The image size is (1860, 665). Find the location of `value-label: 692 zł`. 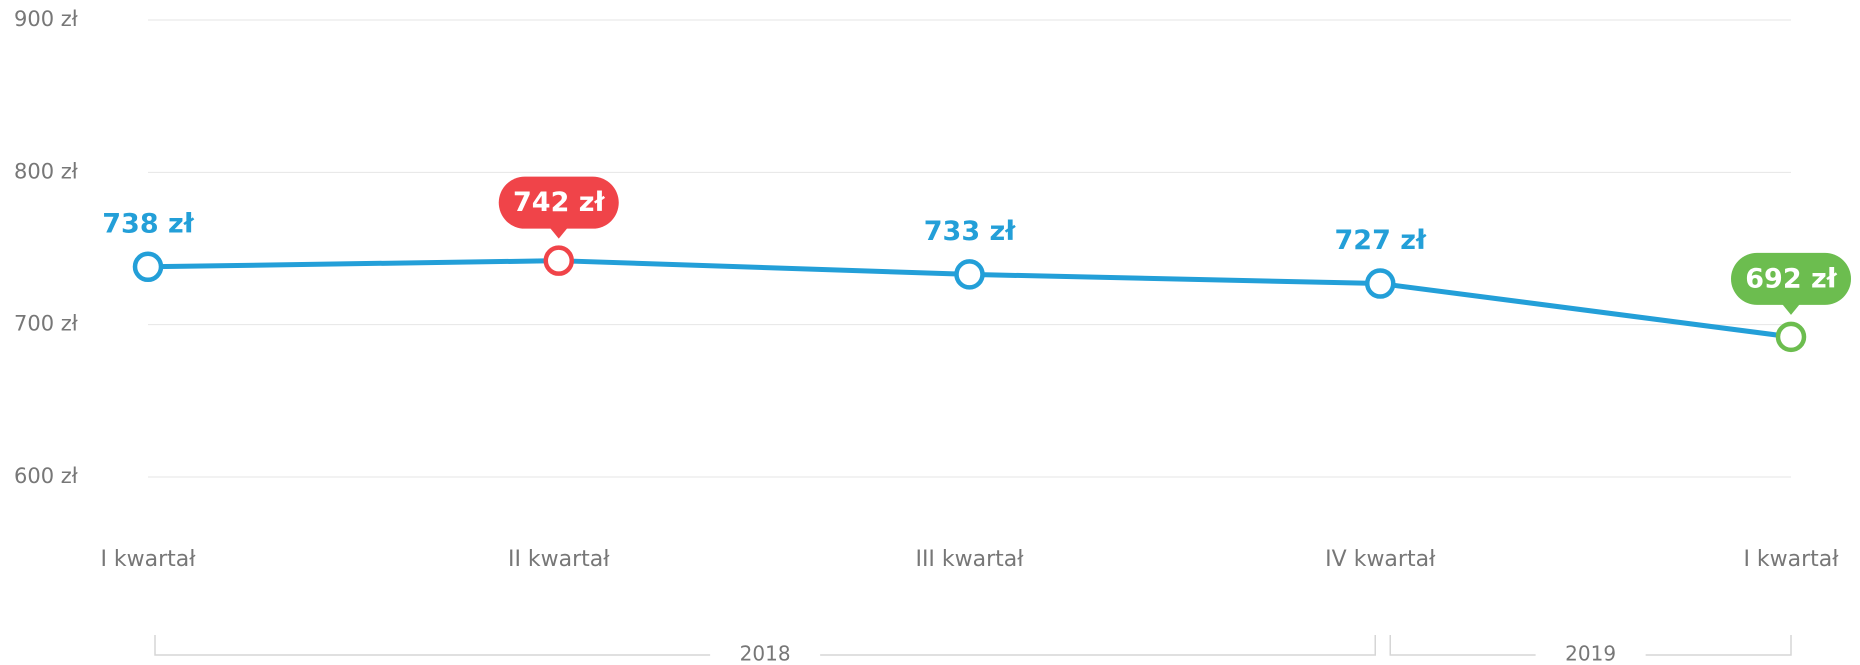

value-label: 692 zł is located at coordinates (1791, 278).